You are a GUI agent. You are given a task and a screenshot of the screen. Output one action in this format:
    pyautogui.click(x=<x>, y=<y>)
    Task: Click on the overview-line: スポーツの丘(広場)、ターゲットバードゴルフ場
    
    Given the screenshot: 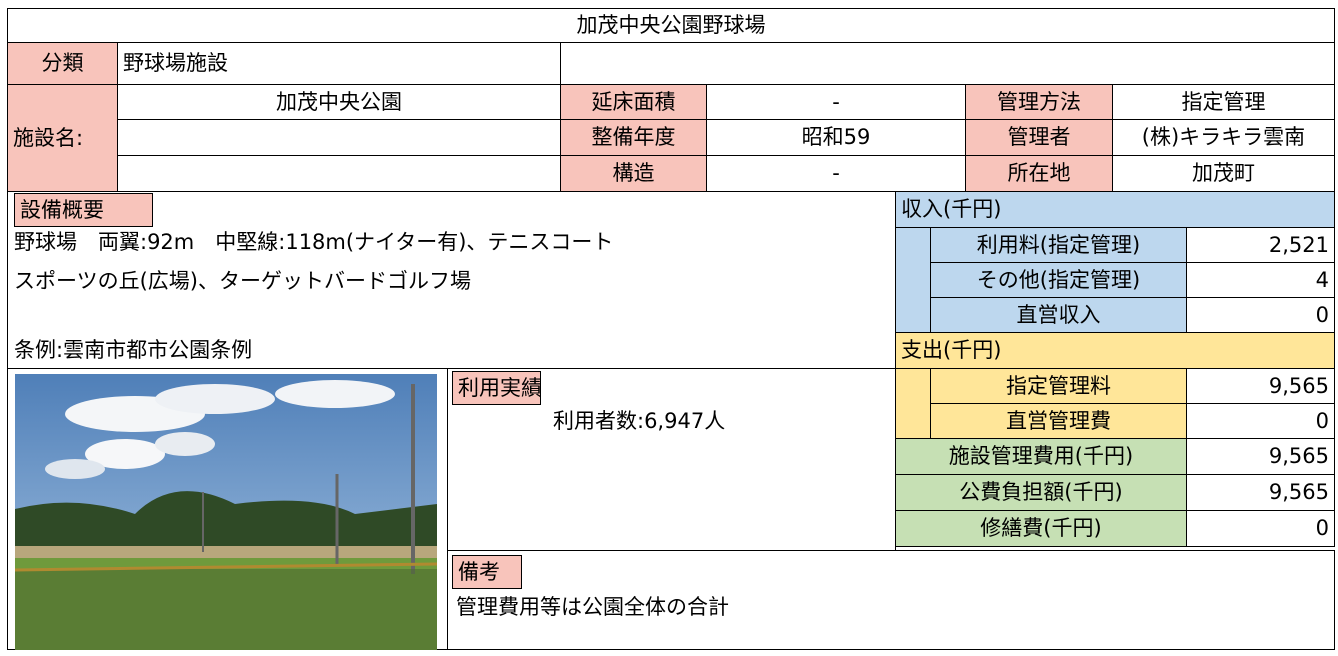 What is the action you would take?
    pyautogui.click(x=242, y=281)
    